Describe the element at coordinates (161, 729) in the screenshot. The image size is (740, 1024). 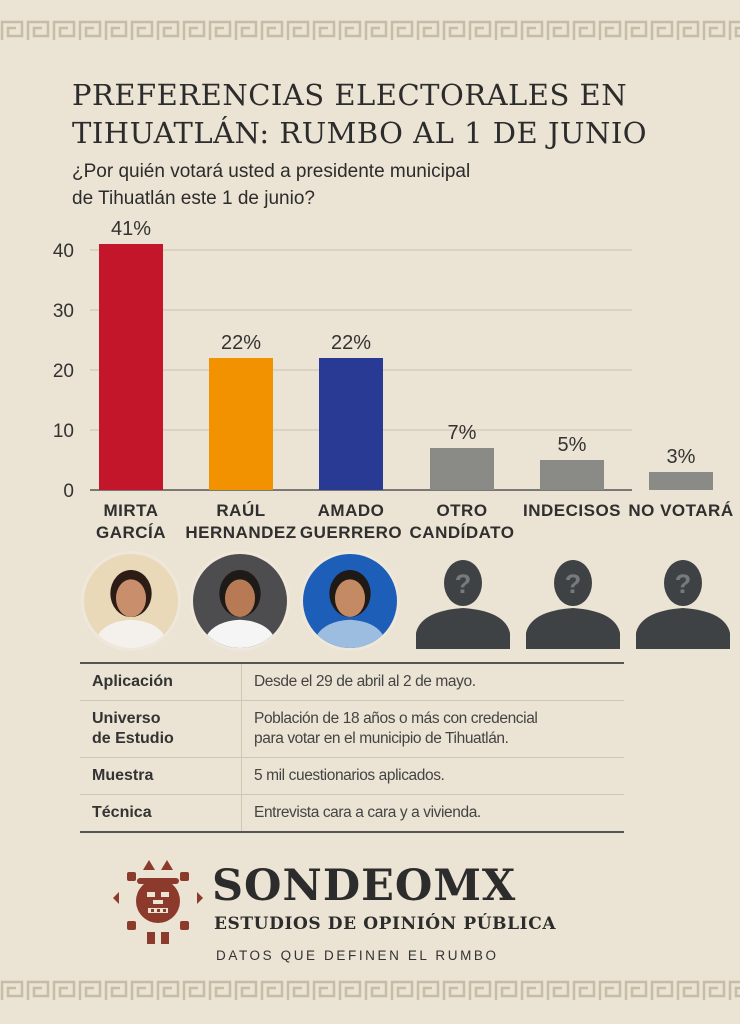
I see `row-label: Universo de Estudio` at that location.